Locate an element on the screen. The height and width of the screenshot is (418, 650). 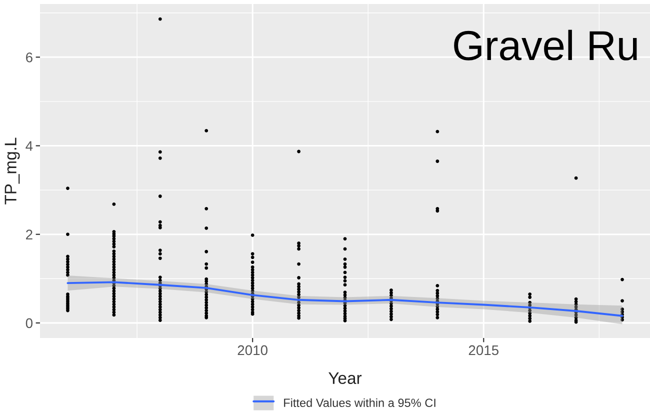
y-tick-label: 2 is located at coordinates (29, 235).